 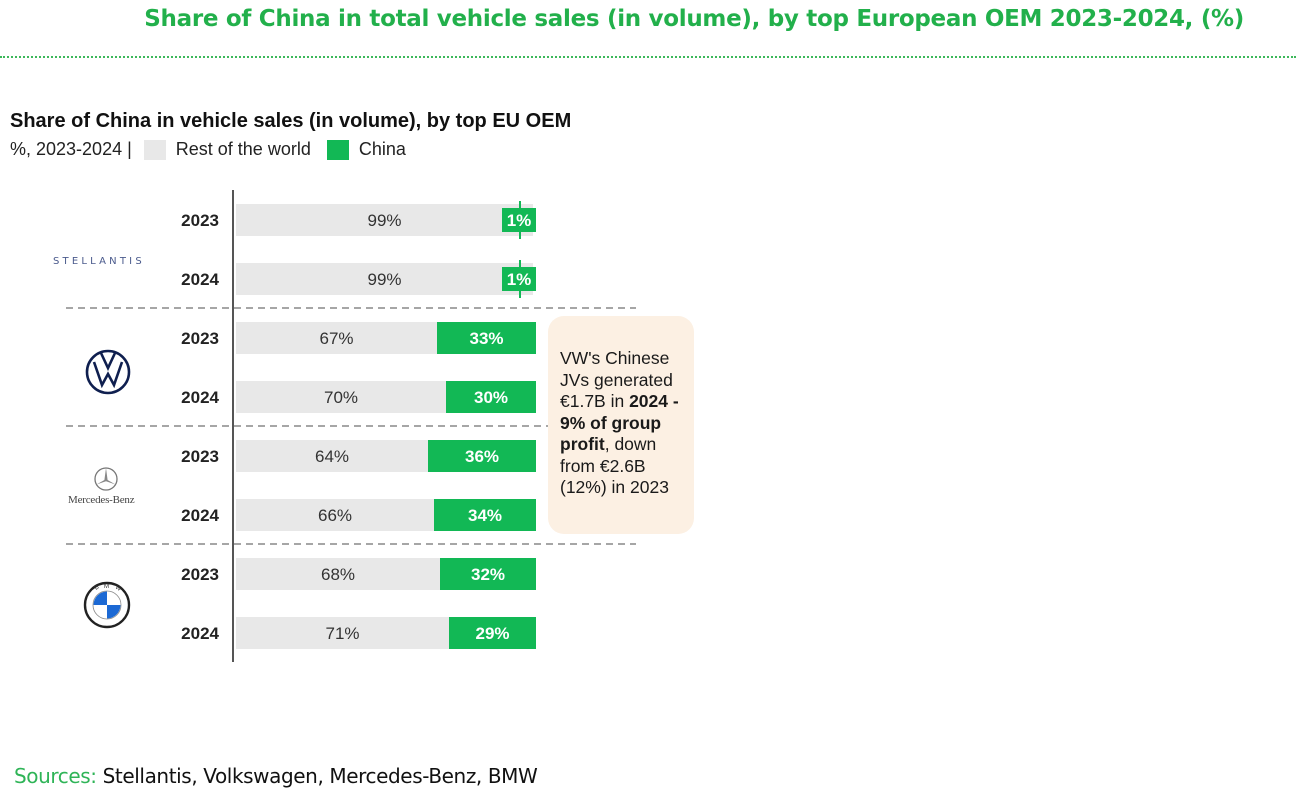 I want to click on legend-label-china: China, so click(x=382, y=149).